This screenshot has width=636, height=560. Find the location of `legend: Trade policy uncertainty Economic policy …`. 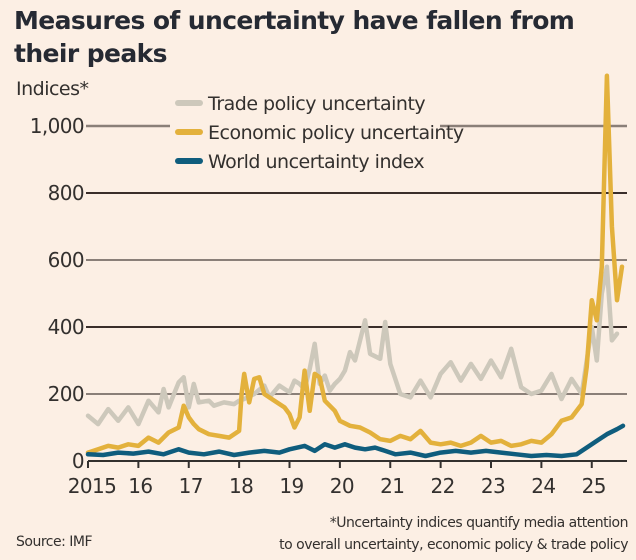

legend: Trade policy uncertainty Economic policy … is located at coordinates (319, 133).